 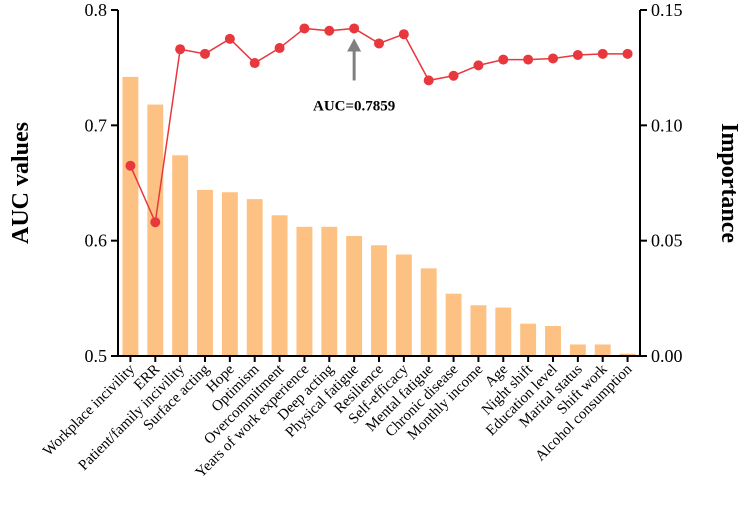 I want to click on left-tick-label: 0.5, so click(x=96, y=356).